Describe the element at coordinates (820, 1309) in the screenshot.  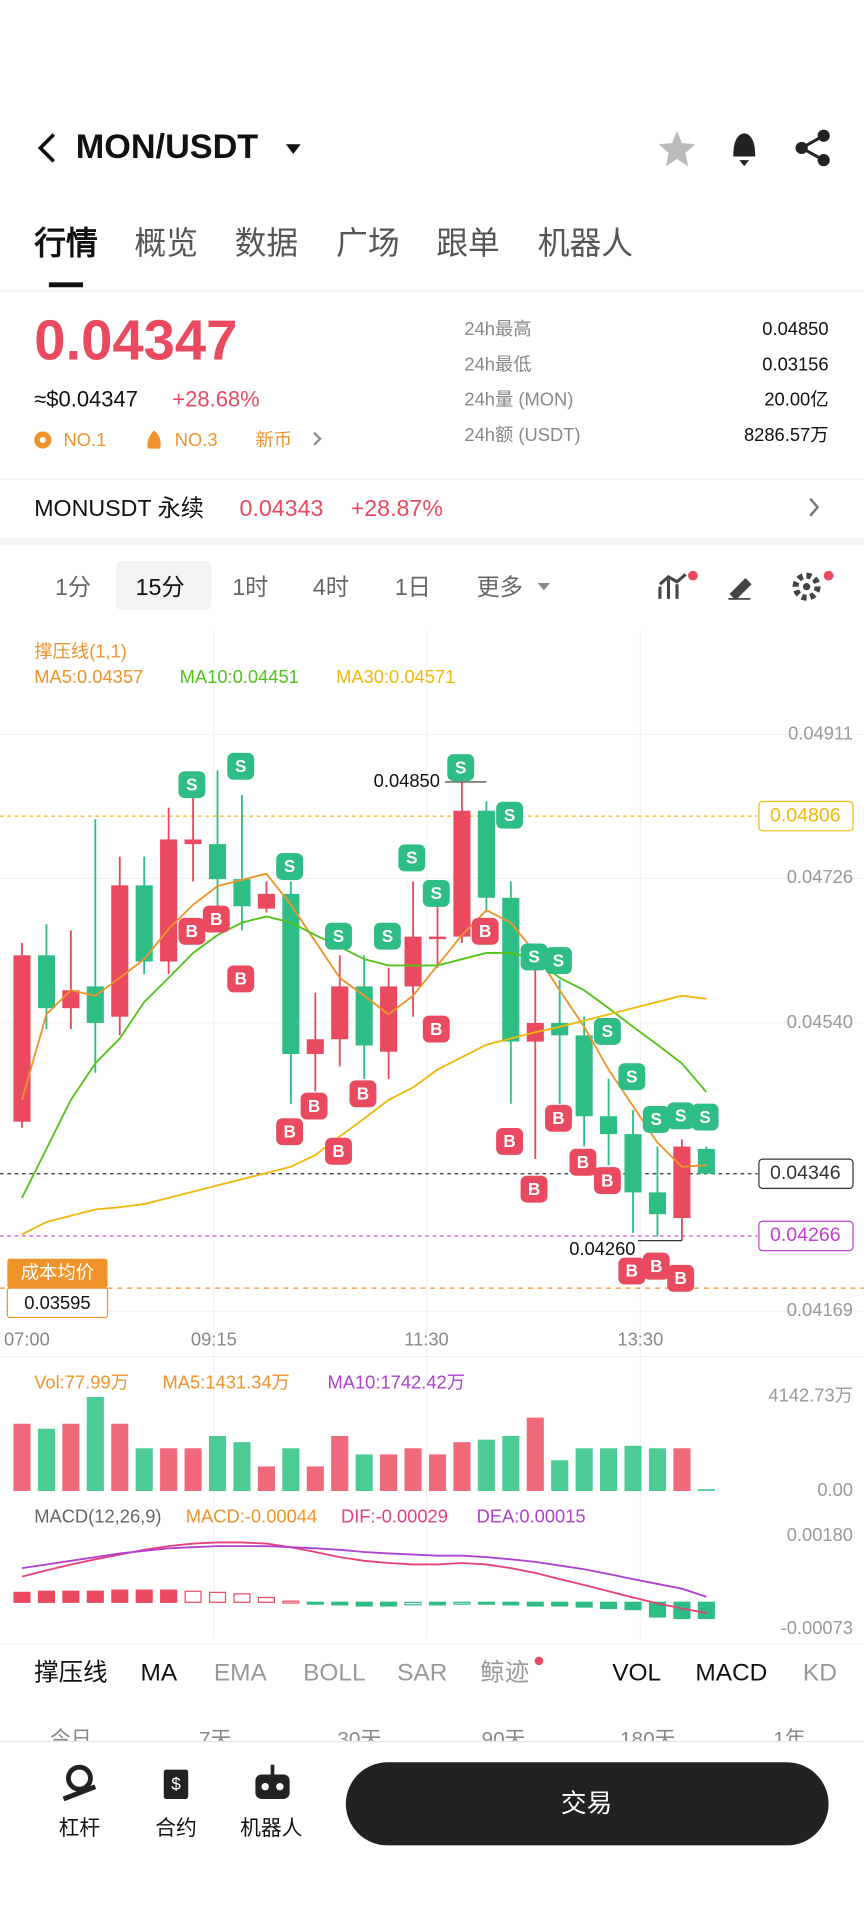
I see `y-tick-label: 0.04169` at that location.